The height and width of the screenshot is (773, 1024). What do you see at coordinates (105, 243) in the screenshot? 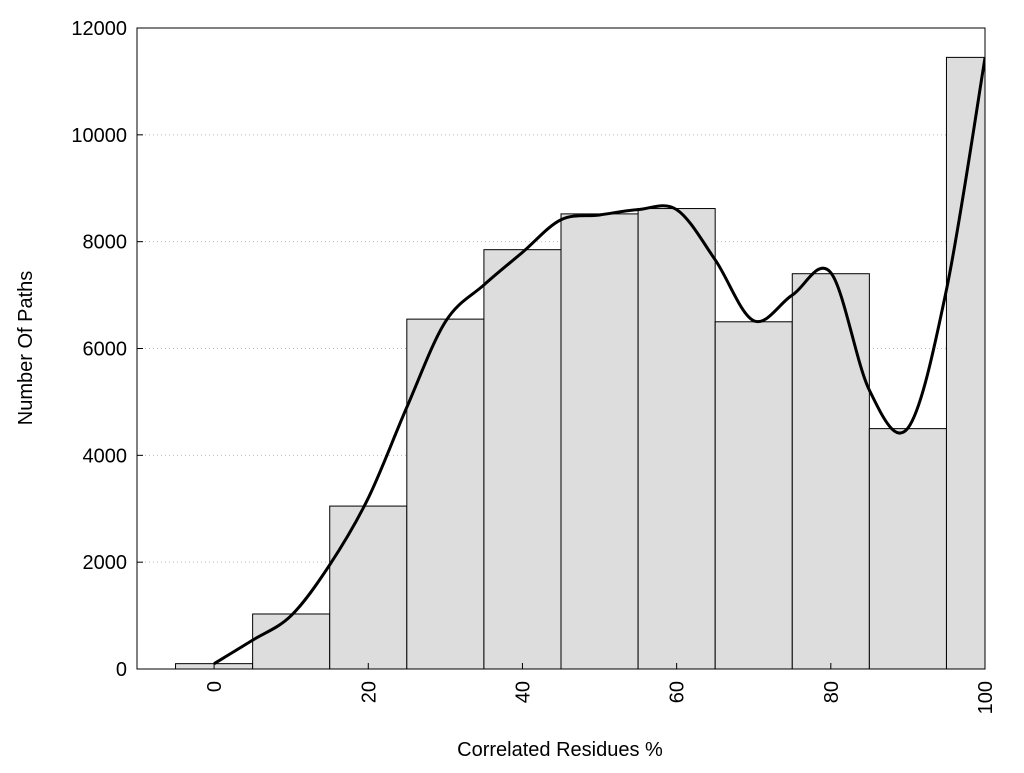
I see `y-tick-label: 8000` at bounding box center [105, 243].